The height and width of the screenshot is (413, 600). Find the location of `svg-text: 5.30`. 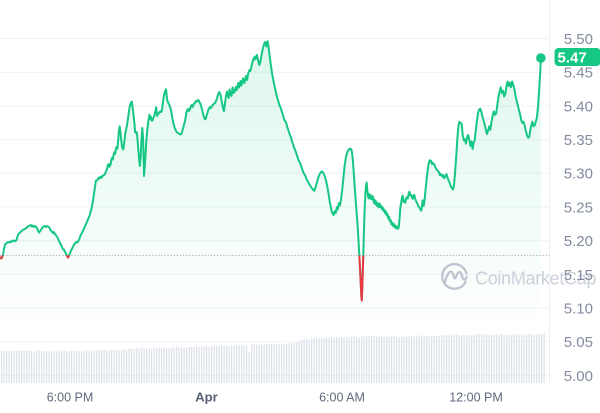

svg-text: 5.30 is located at coordinates (578, 174).